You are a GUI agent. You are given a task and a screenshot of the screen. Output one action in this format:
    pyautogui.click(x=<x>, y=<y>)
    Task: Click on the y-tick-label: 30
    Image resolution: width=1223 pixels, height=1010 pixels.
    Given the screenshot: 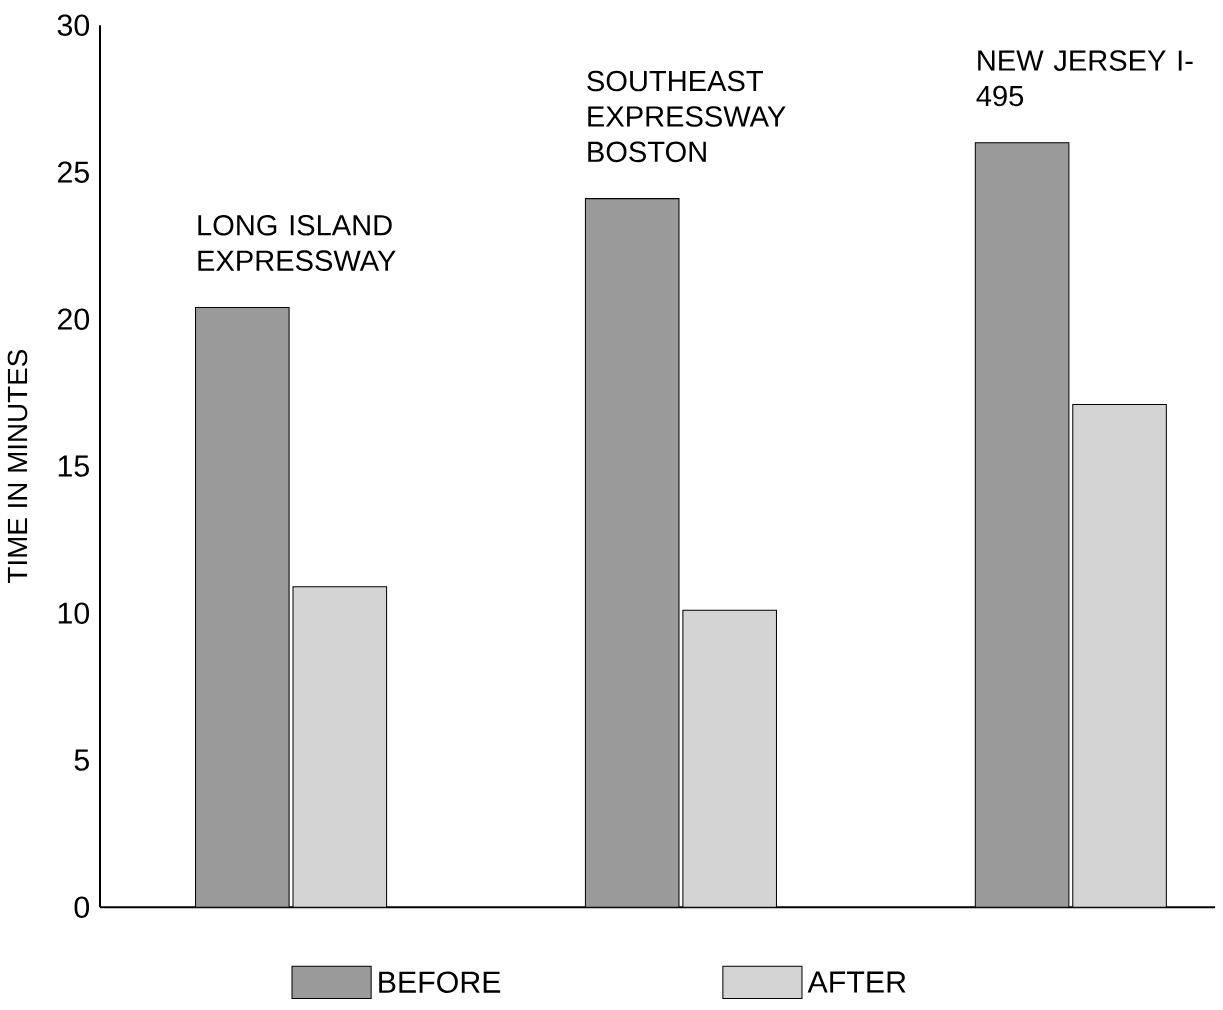 What is the action you would take?
    pyautogui.click(x=73, y=25)
    